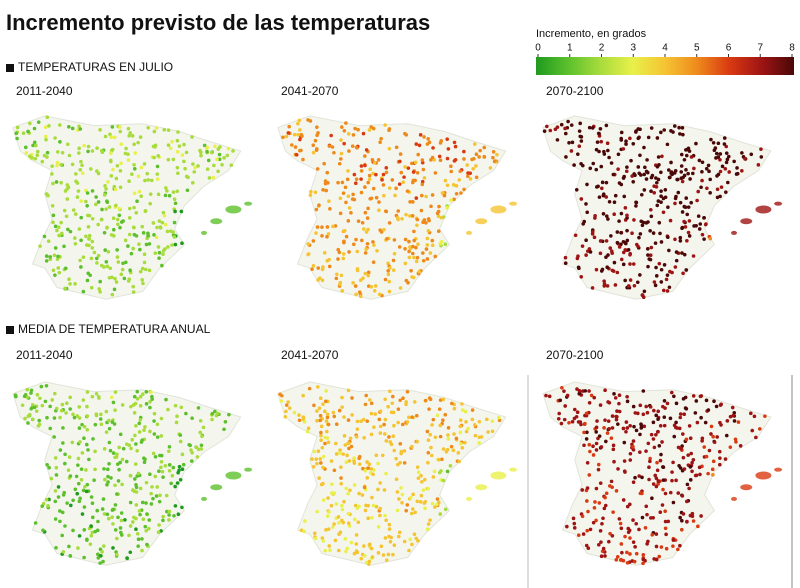  What do you see at coordinates (95, 67) in the screenshot?
I see `section-heading: TEMPERATURAS EN JULIO` at bounding box center [95, 67].